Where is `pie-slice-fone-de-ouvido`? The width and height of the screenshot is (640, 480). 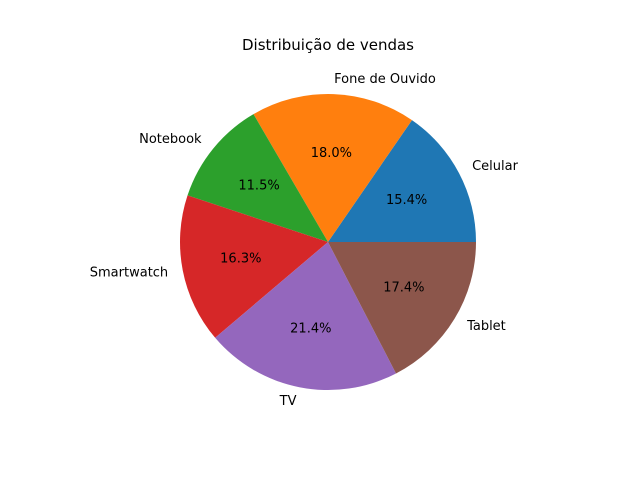 pie-slice-fone-de-ouvido is located at coordinates (332, 168).